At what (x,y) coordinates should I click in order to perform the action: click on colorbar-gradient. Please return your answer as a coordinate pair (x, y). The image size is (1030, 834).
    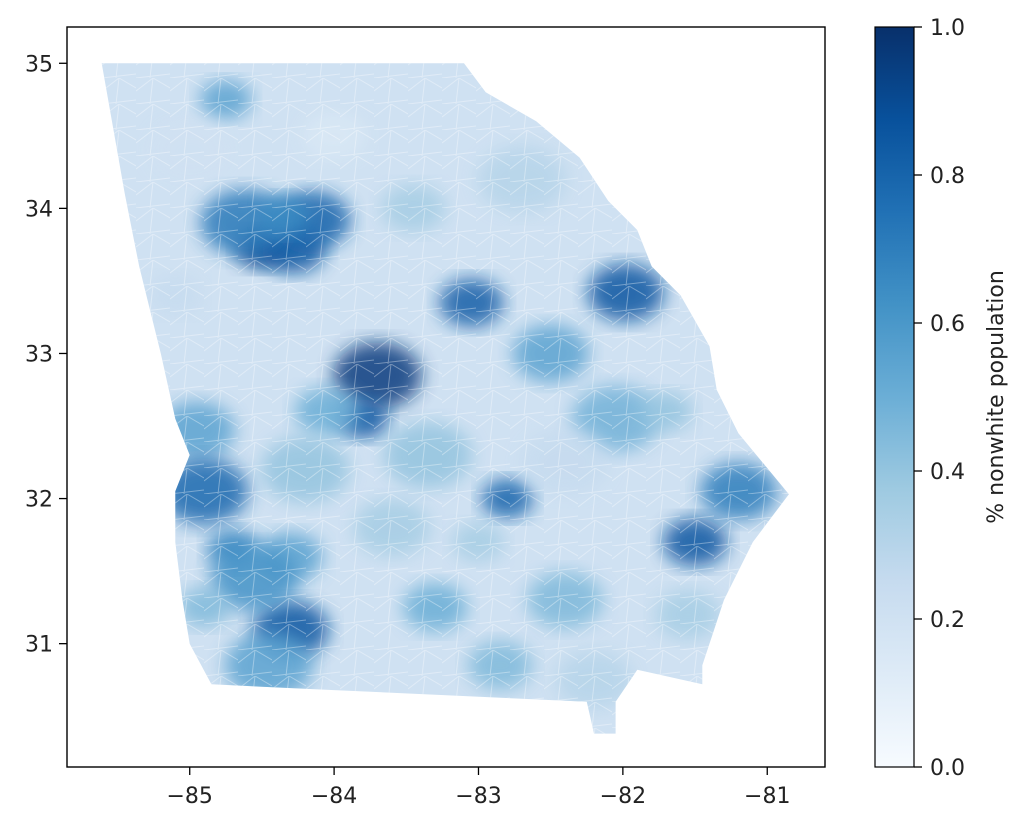
    Looking at the image, I should click on (894, 397).